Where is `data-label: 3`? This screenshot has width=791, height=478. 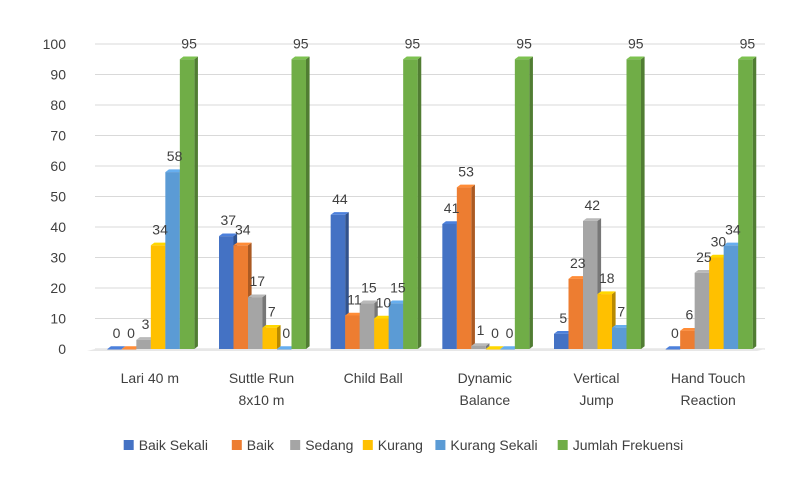
data-label: 3 is located at coordinates (146, 324).